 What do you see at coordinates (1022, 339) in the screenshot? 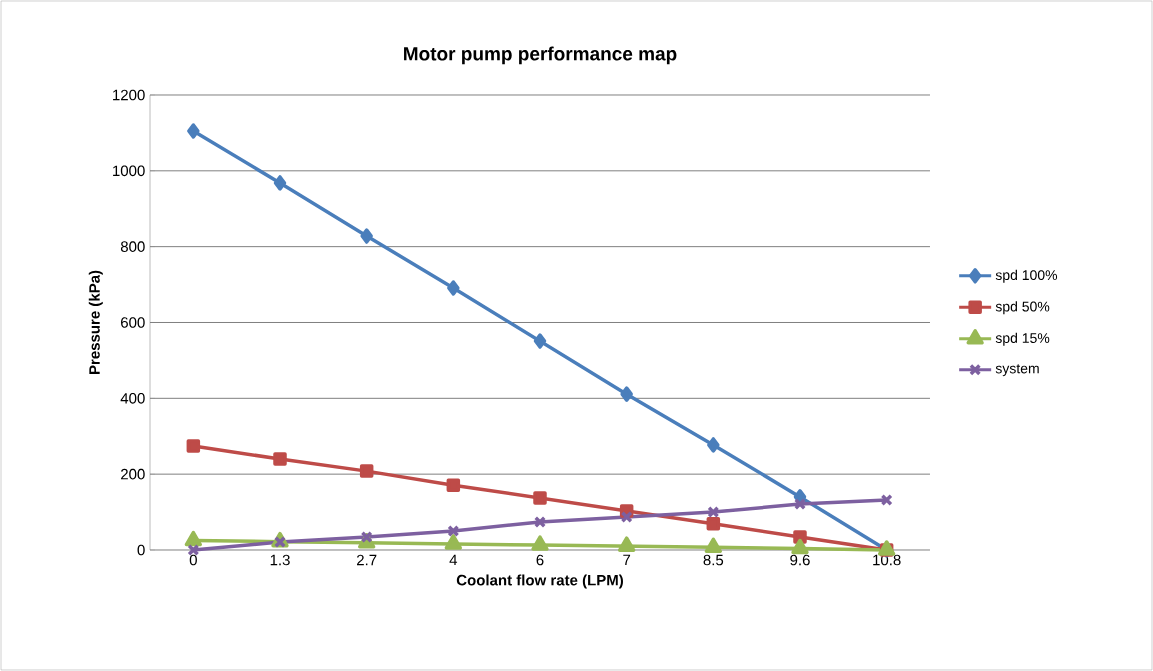
I see `legend-label: spd 15%` at bounding box center [1022, 339].